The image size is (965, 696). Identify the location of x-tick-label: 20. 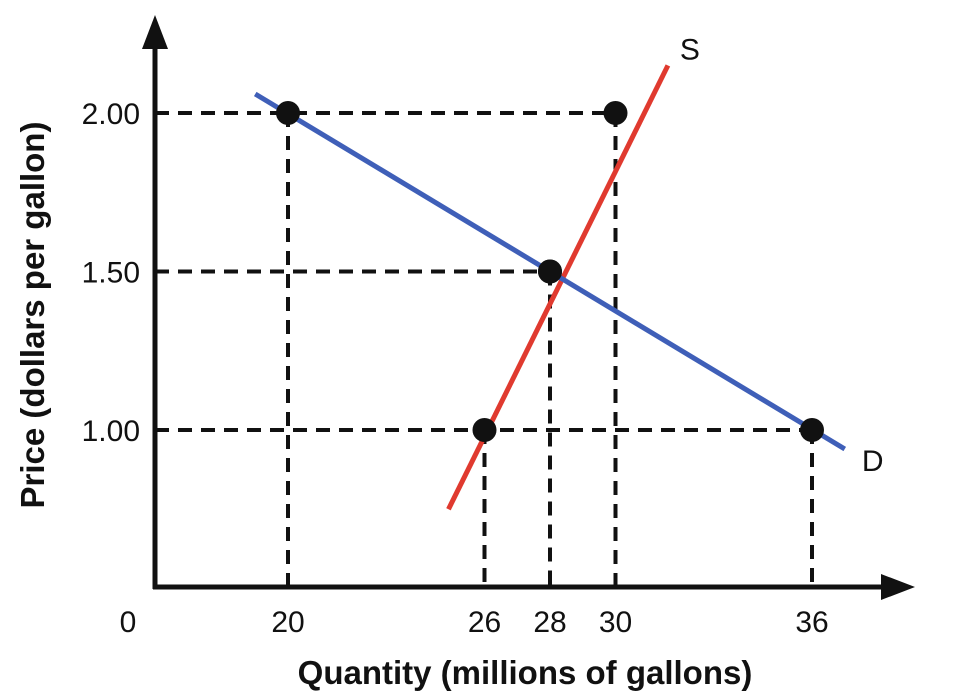
(287, 622).